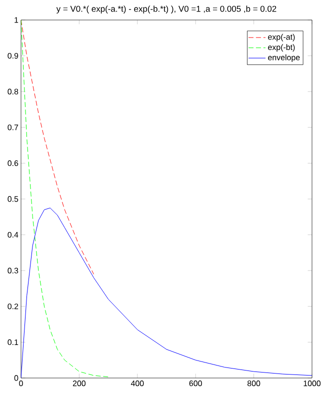 Image resolution: width=322 pixels, height=396 pixels. Describe the element at coordinates (166, 10) in the screenshot. I see `chart-title: y = V0.*( exp(-a.*t) - exp(-b.*t) ), V0 =1 ,a = 0.005 ,b = 0.02` at that location.